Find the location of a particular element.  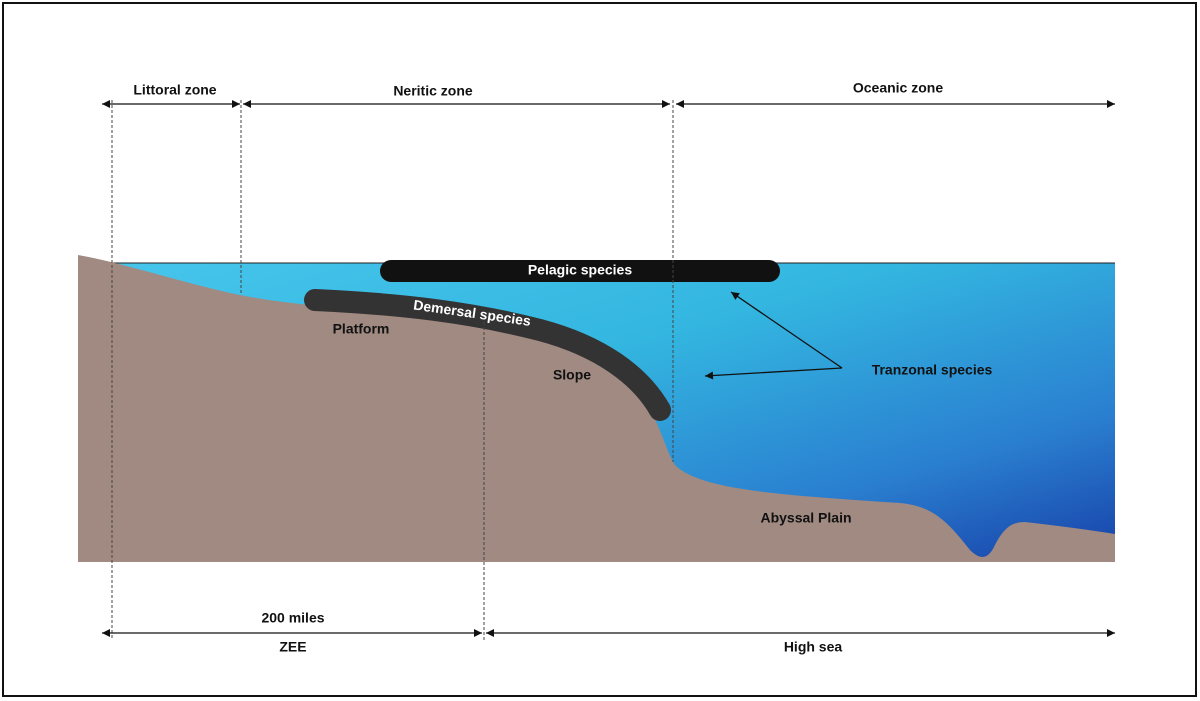

pelagic-label: Pelagic species is located at coordinates (580, 270).